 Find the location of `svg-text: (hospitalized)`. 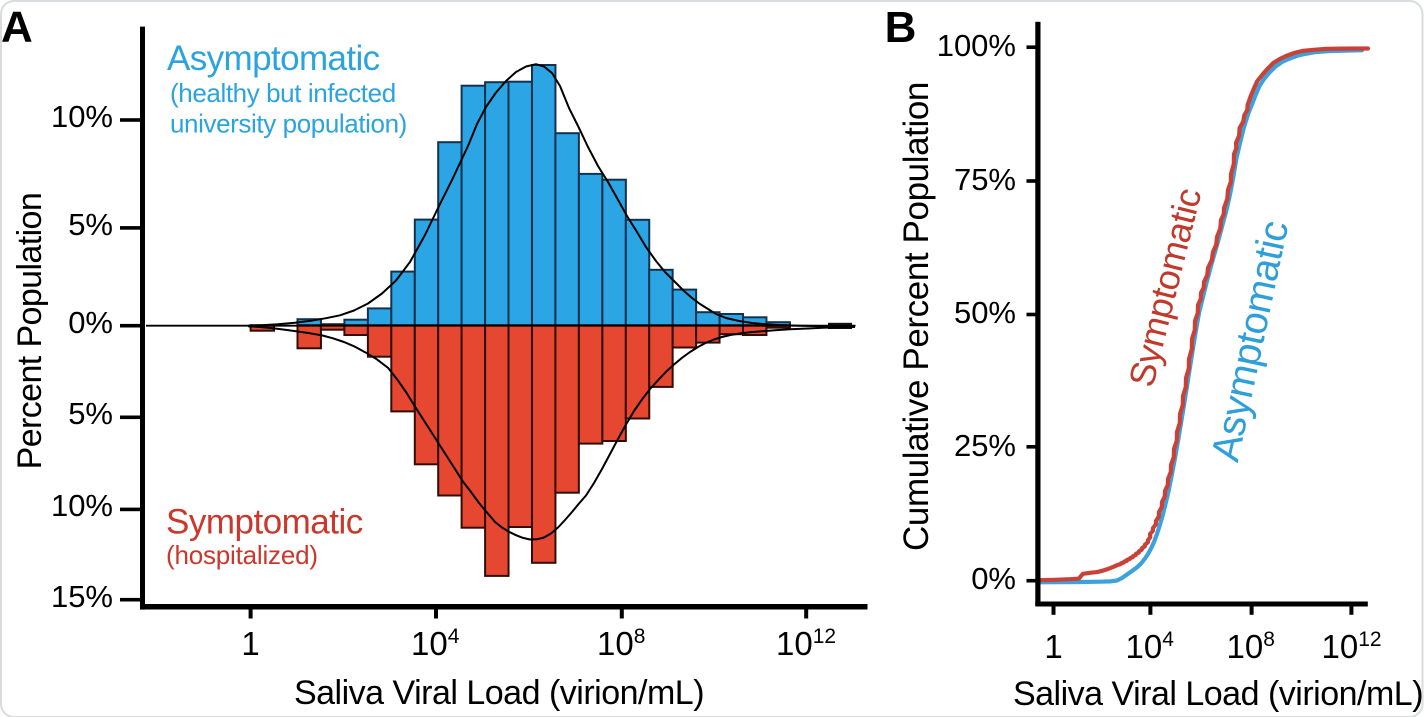

svg-text: (hospitalized) is located at coordinates (242, 555).